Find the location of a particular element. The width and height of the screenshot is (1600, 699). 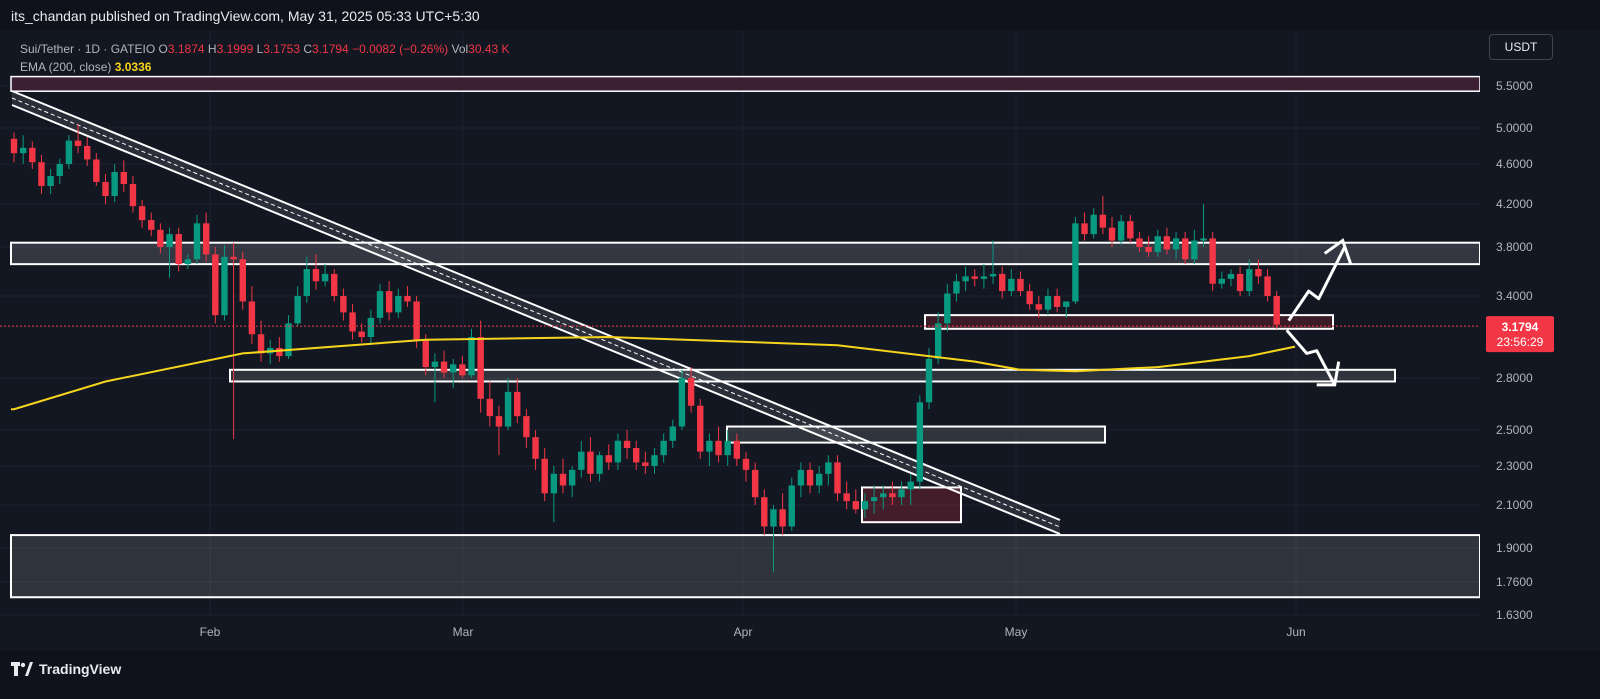

price-tick-label: 3.8000 is located at coordinates (1514, 247).